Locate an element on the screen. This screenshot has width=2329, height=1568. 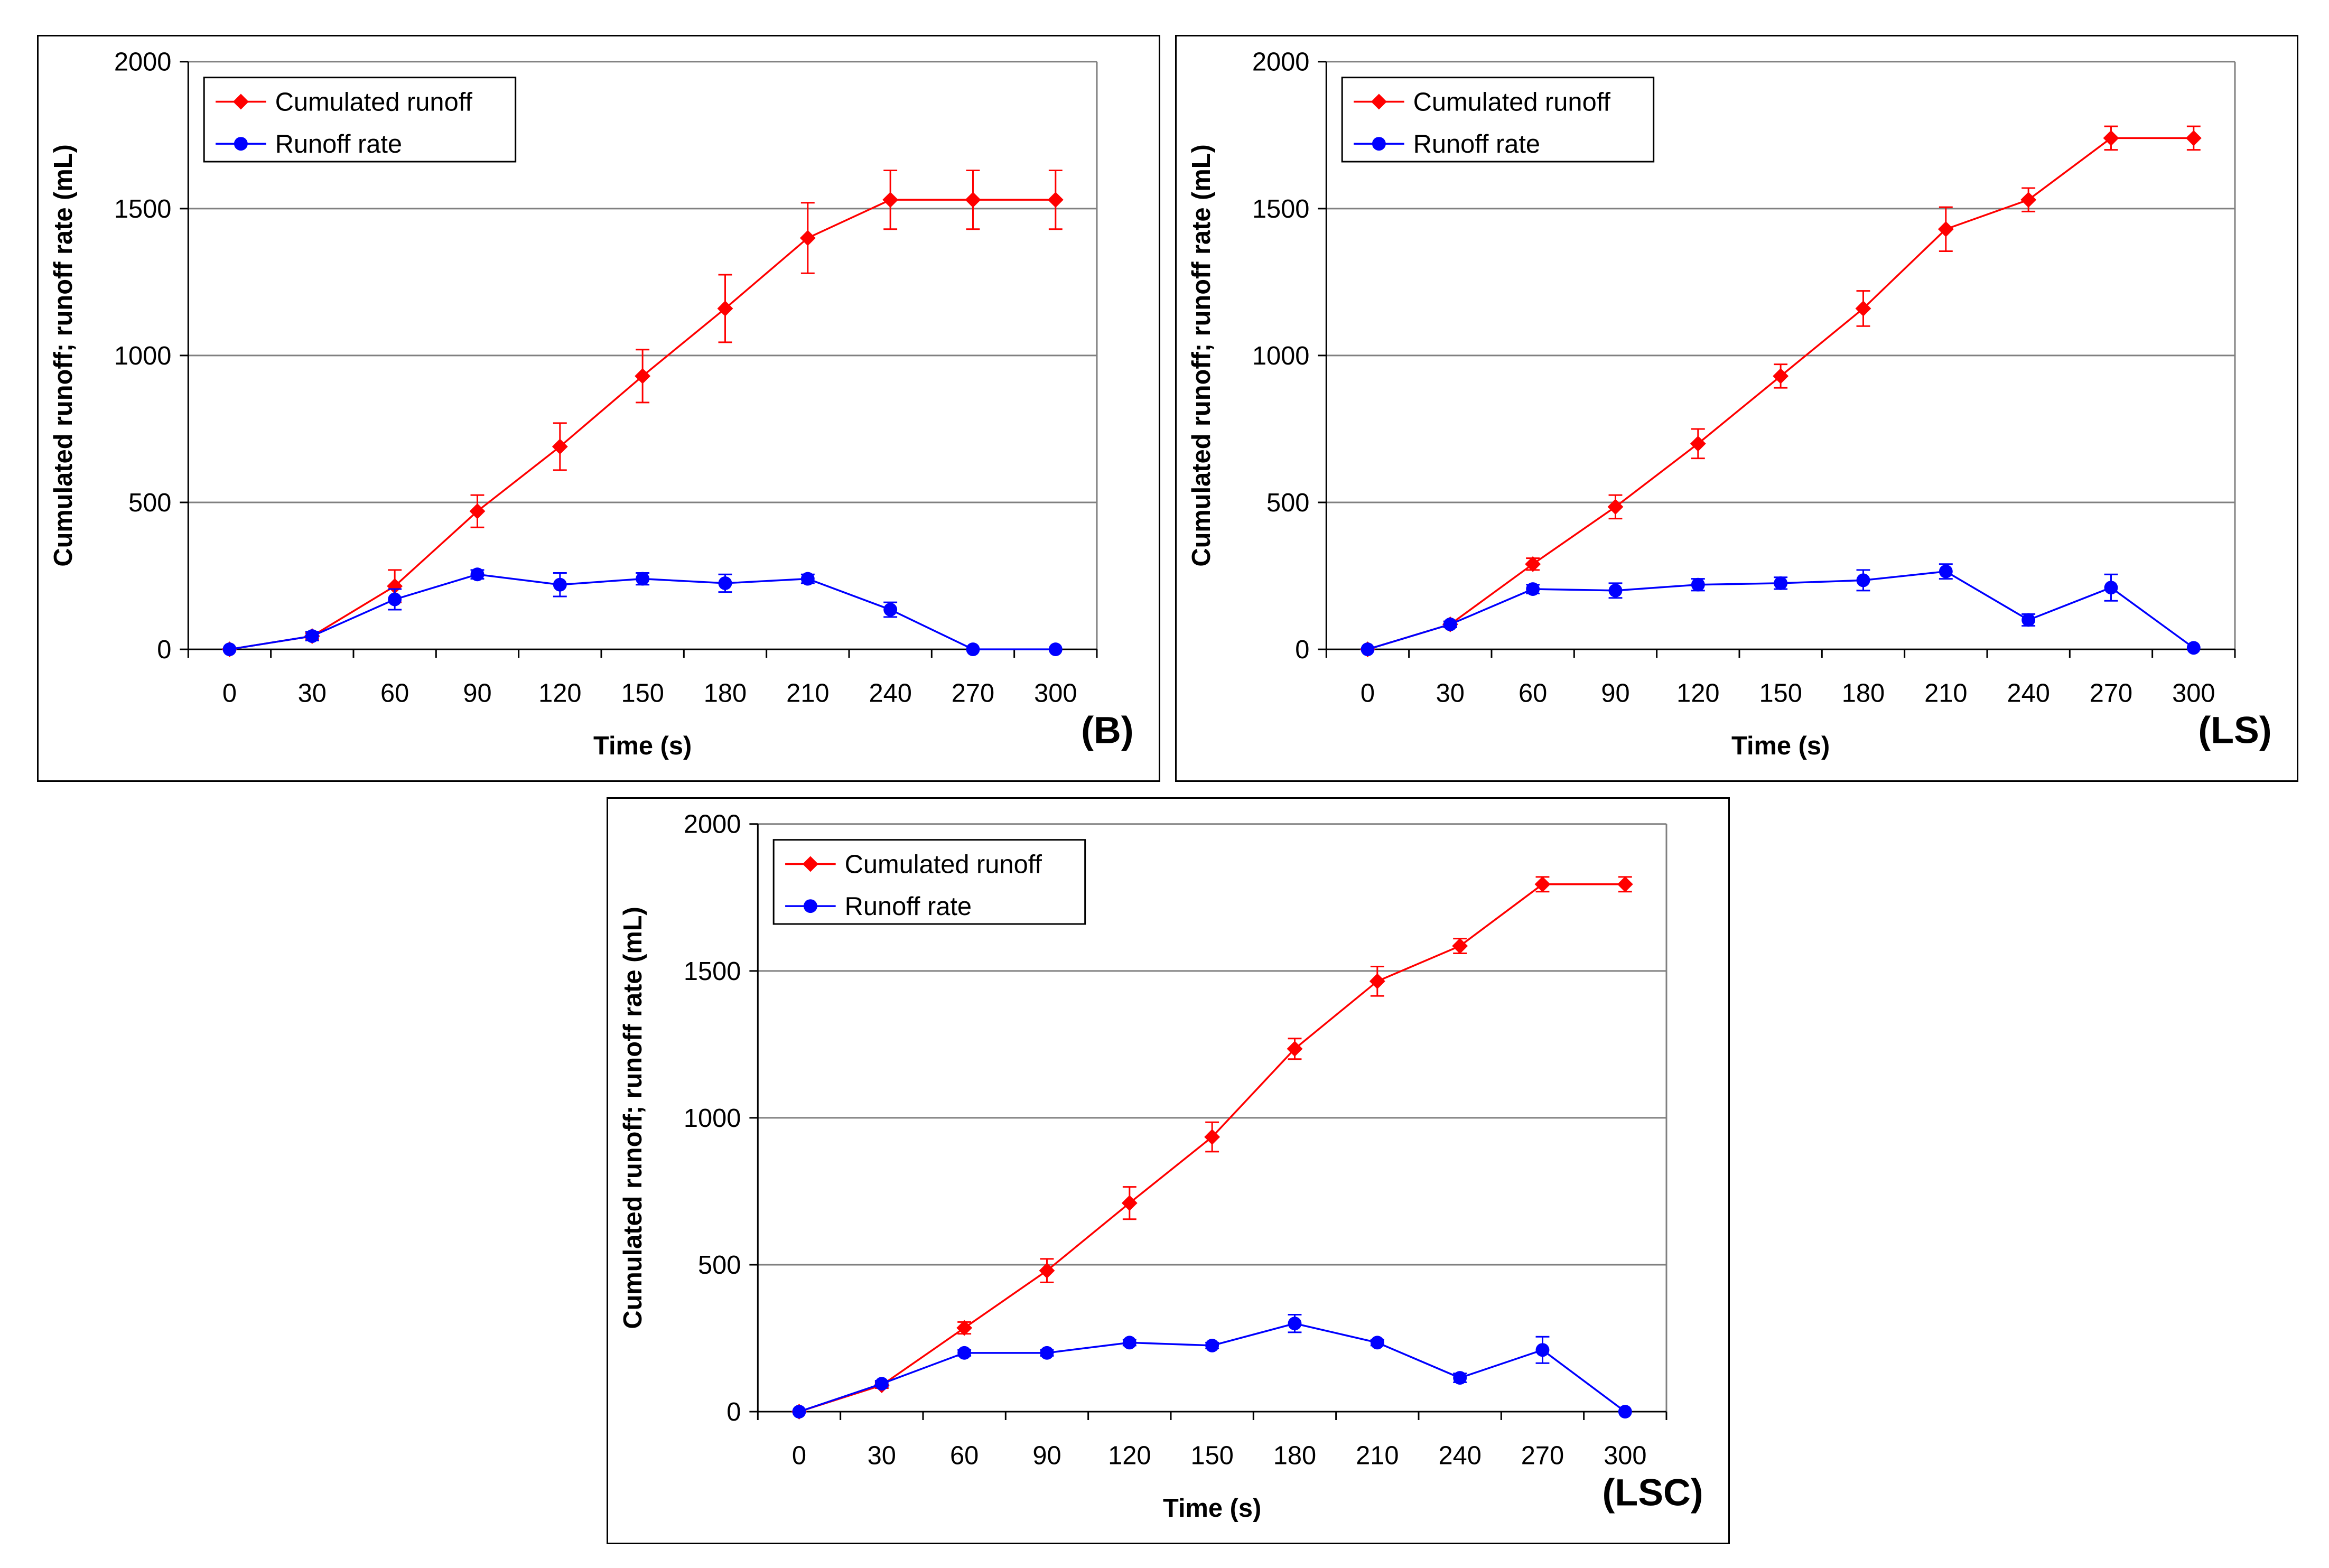
panel-label: (LS) is located at coordinates (2234, 730).